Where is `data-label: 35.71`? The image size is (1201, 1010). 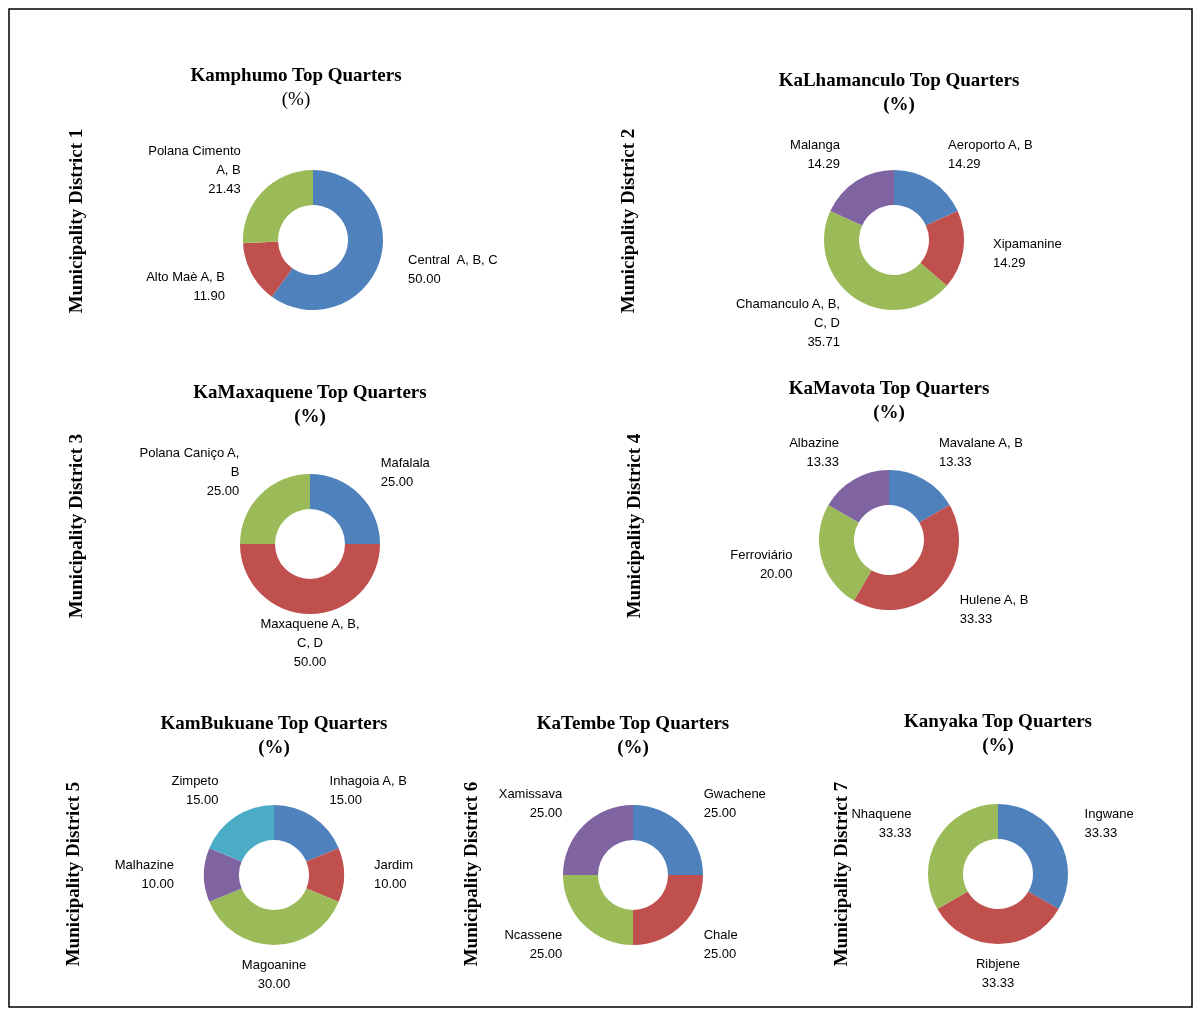
data-label: 35.71 is located at coordinates (823, 342).